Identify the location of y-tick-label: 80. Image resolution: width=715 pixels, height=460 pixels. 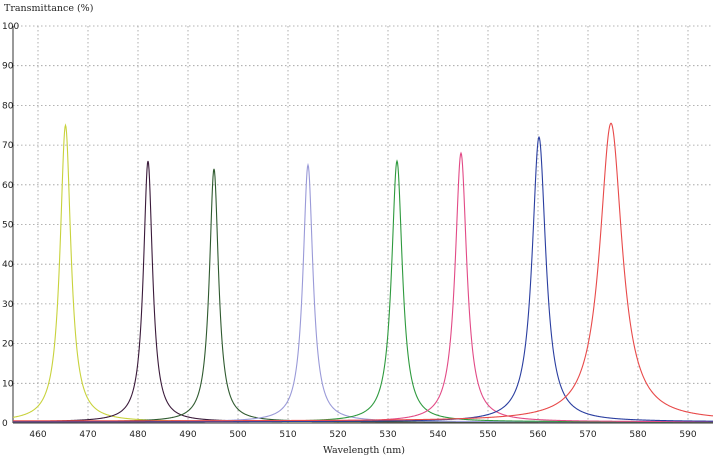
(8, 106).